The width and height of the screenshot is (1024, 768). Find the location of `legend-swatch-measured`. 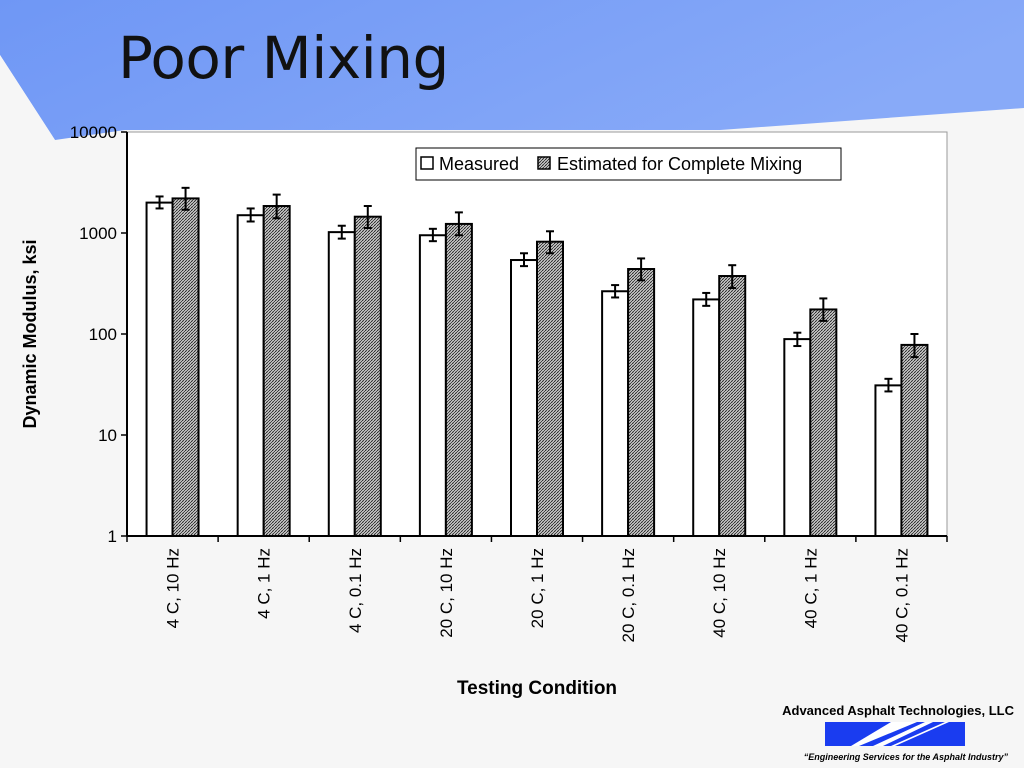

legend-swatch-measured is located at coordinates (427, 163).